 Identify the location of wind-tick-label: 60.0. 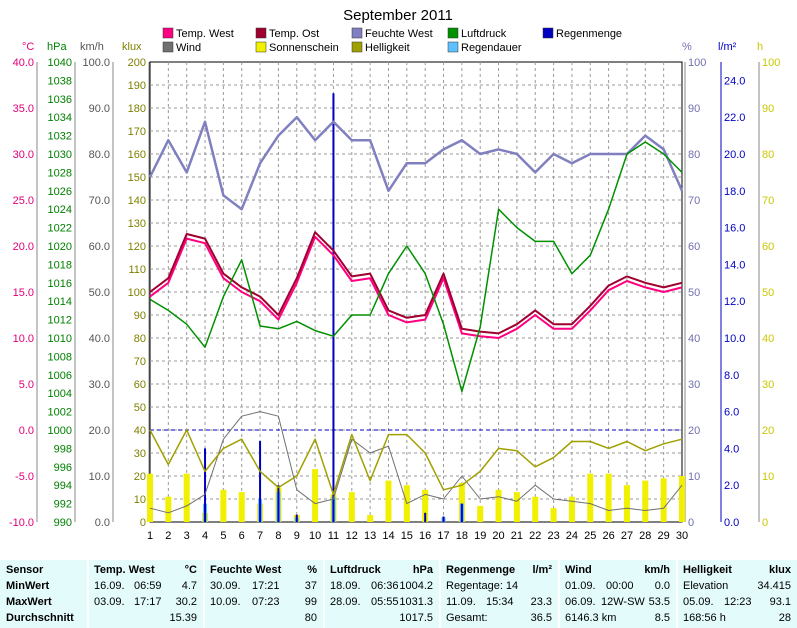
(99, 247).